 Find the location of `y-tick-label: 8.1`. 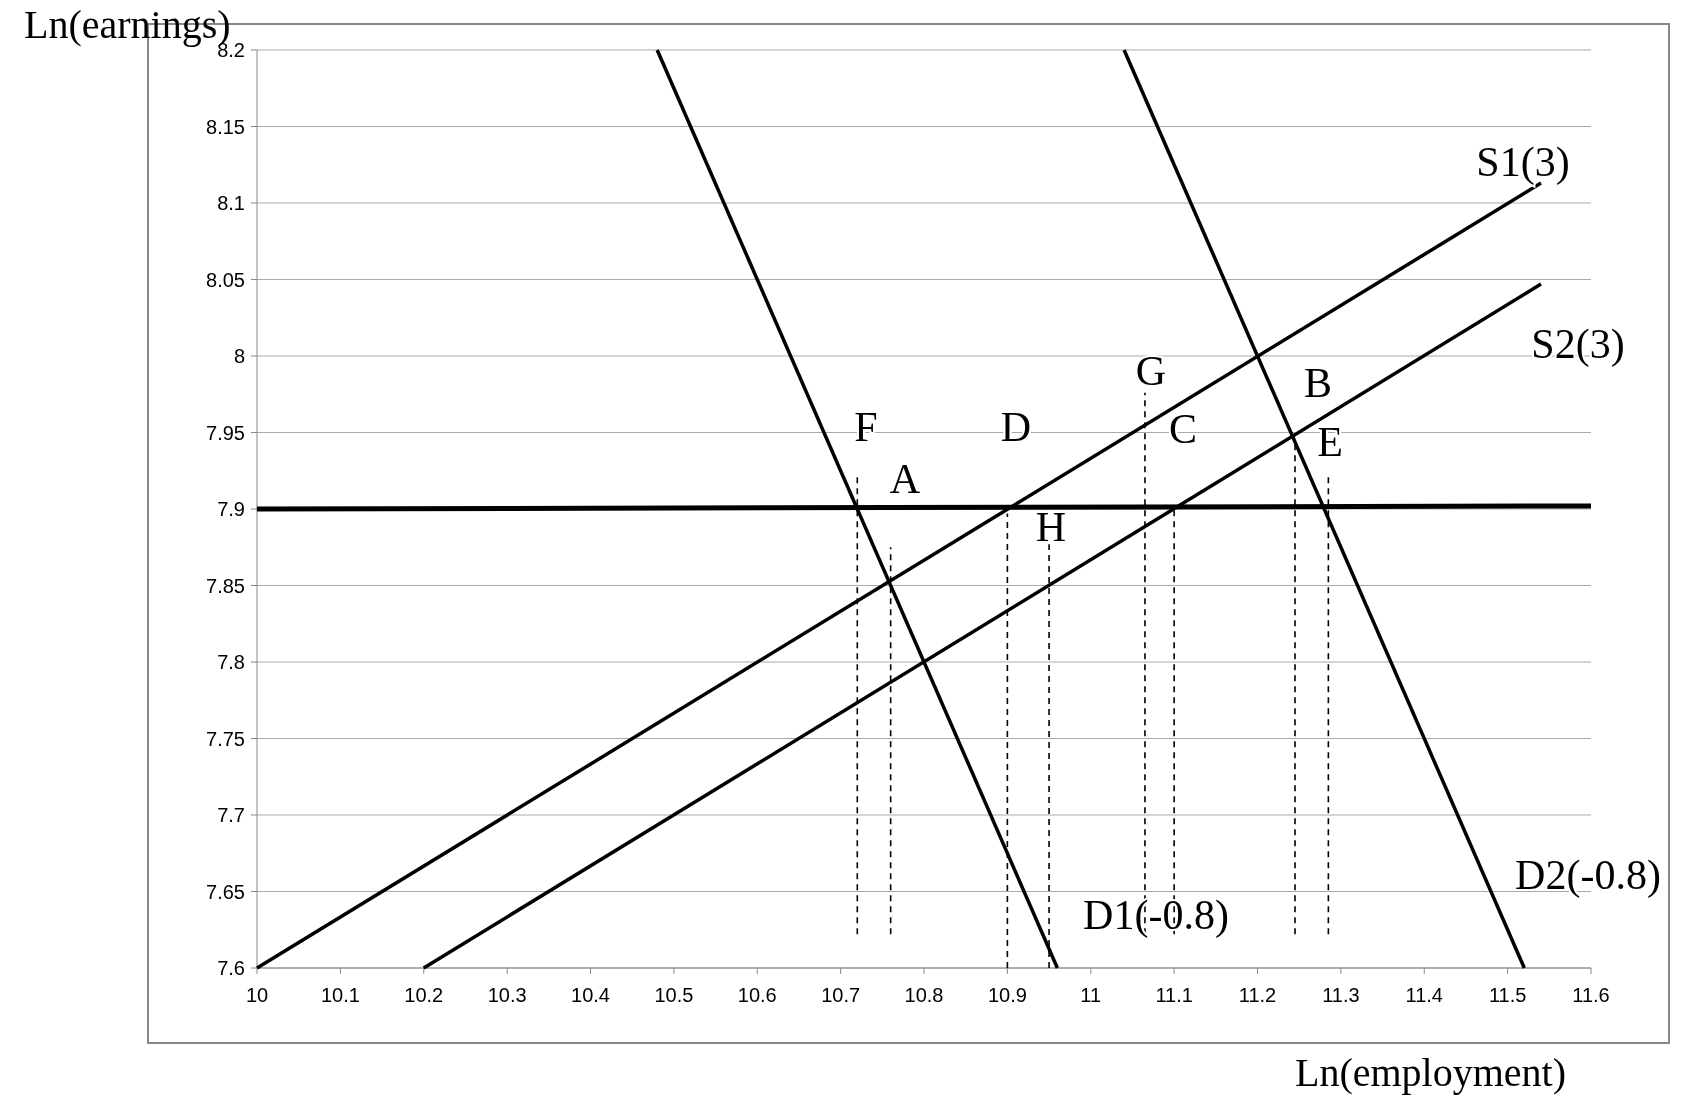

y-tick-label: 8.1 is located at coordinates (231, 203).